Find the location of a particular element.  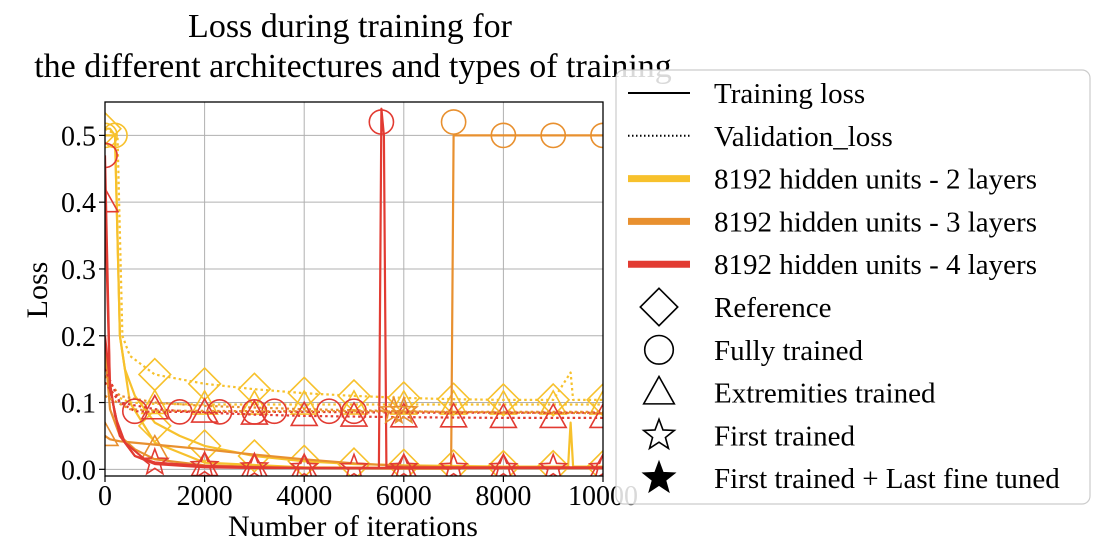

x-tick-label-0: 0 is located at coordinates (105, 496).